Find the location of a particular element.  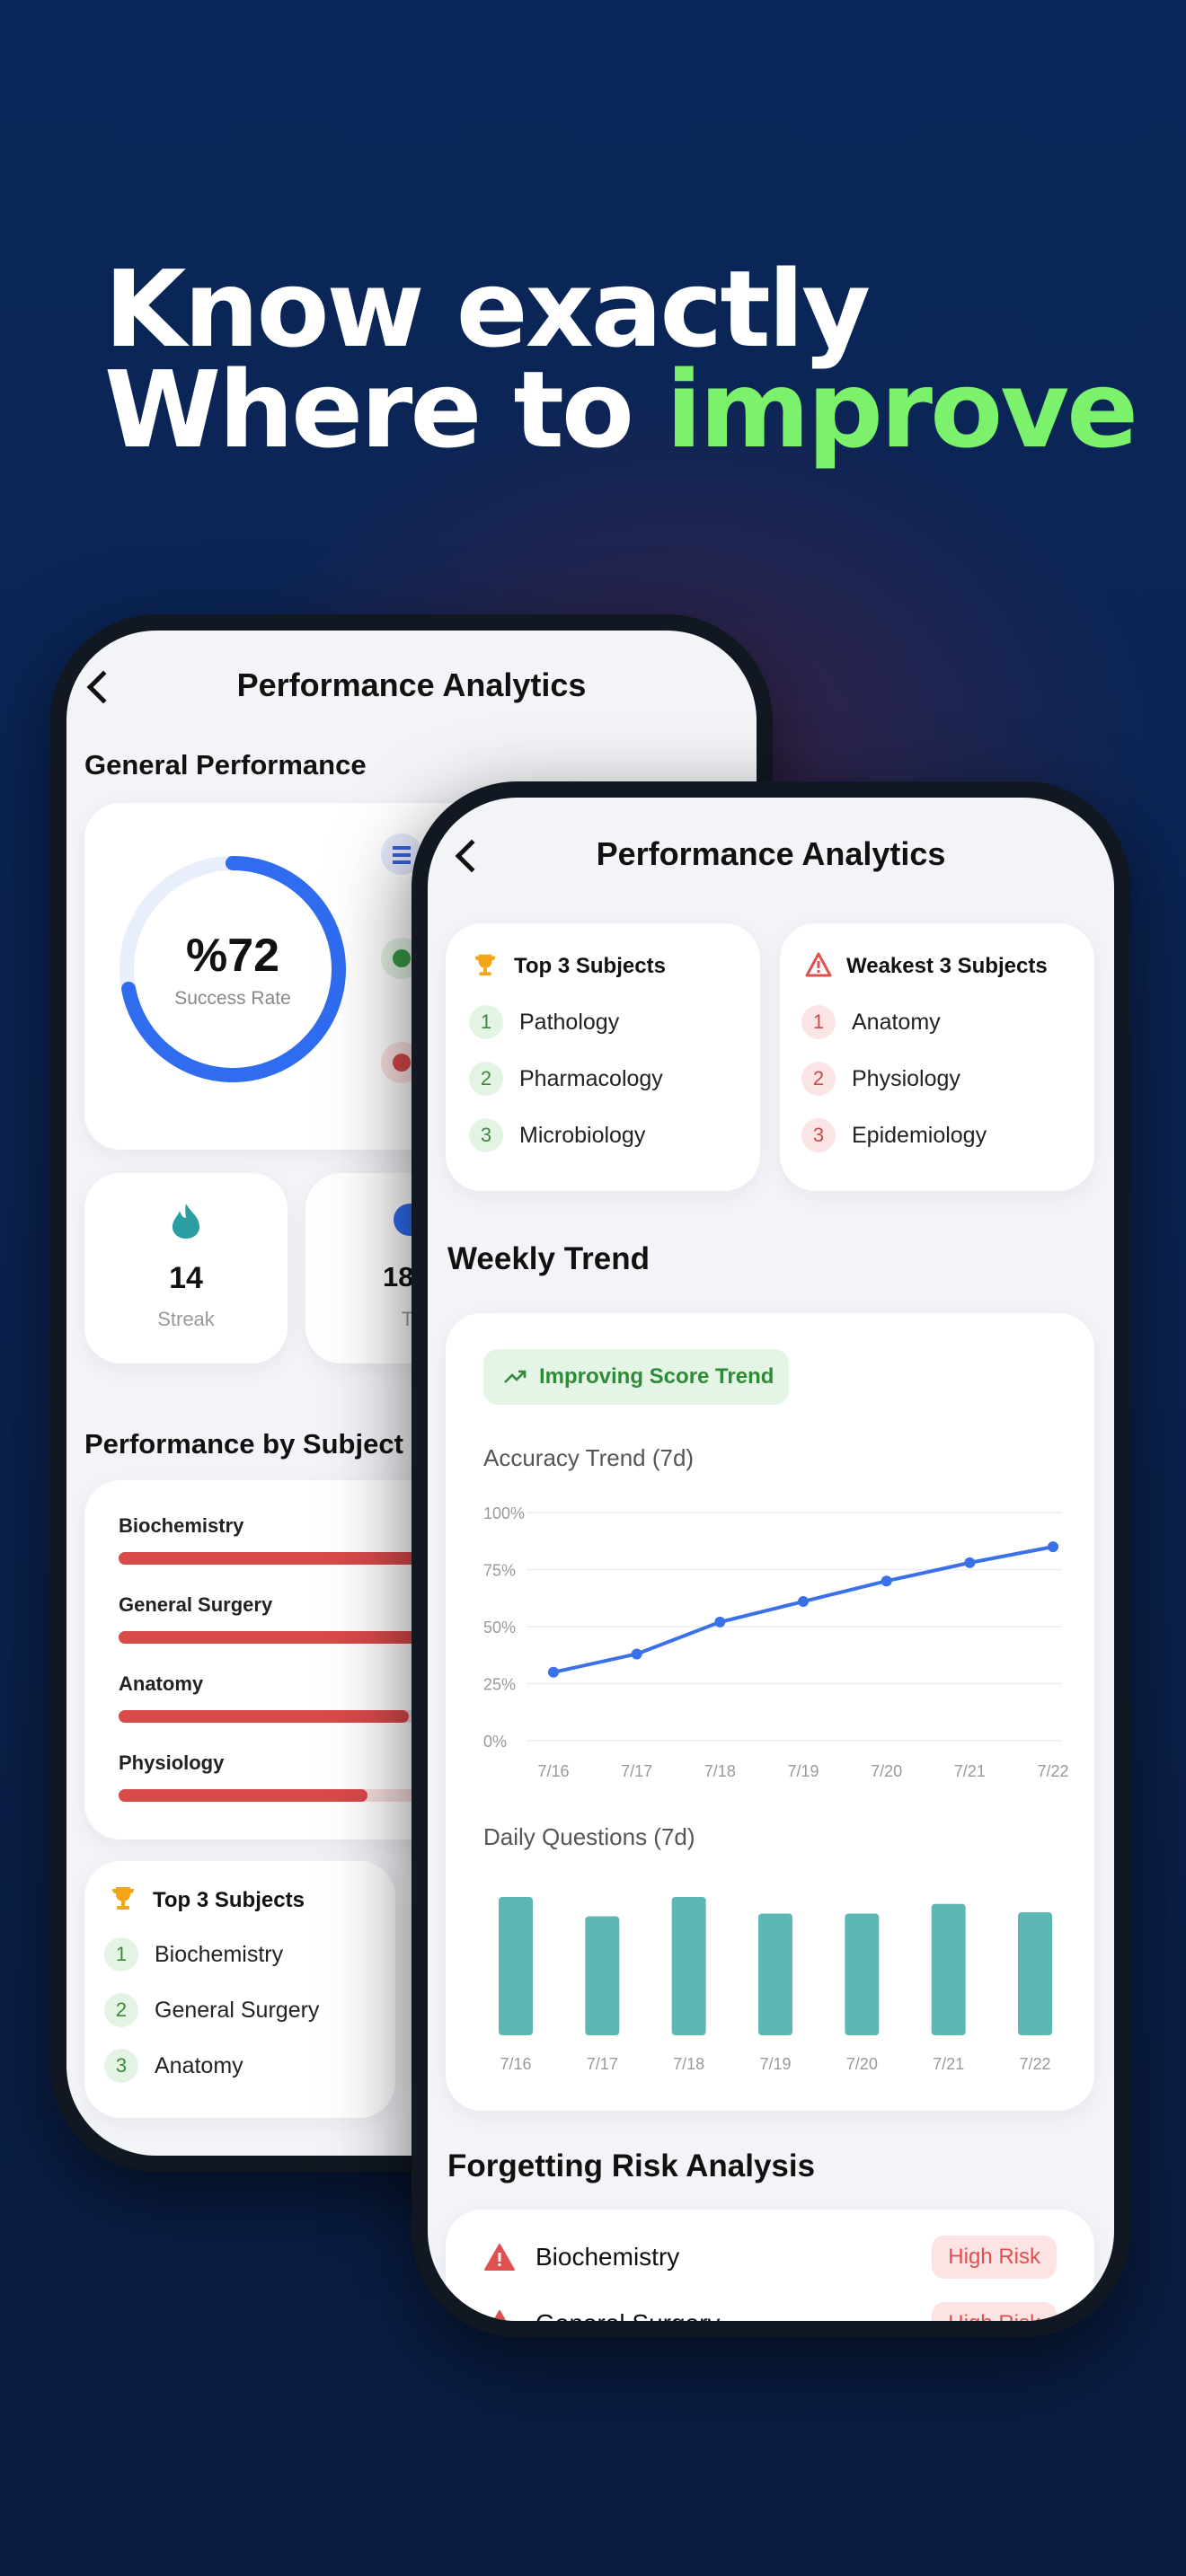

subject-label: Microbiology is located at coordinates (582, 1135).